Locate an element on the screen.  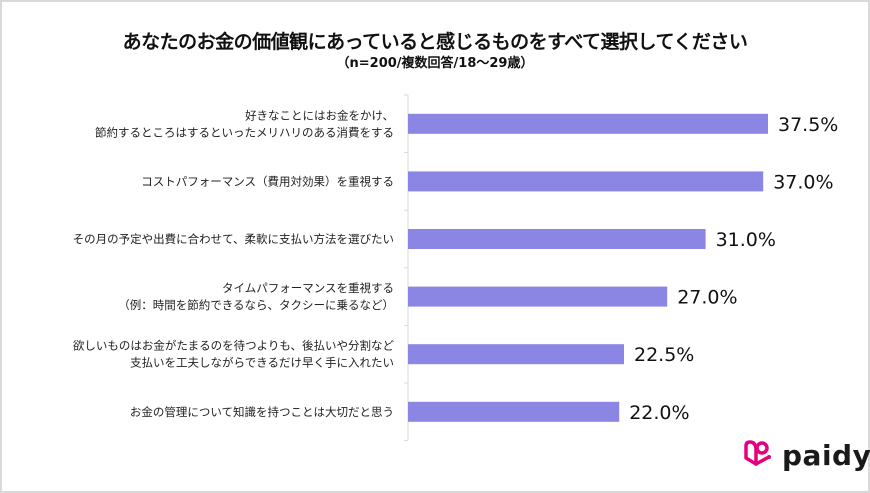
category-label: 欲しいものはお金がたまるのを待つよりも、後払いや分割など is located at coordinates (234, 346).